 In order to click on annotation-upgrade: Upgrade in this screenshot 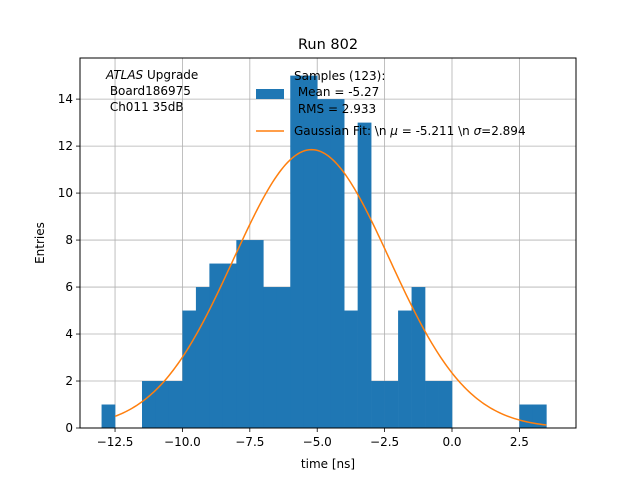, I will do `click(170, 75)`.